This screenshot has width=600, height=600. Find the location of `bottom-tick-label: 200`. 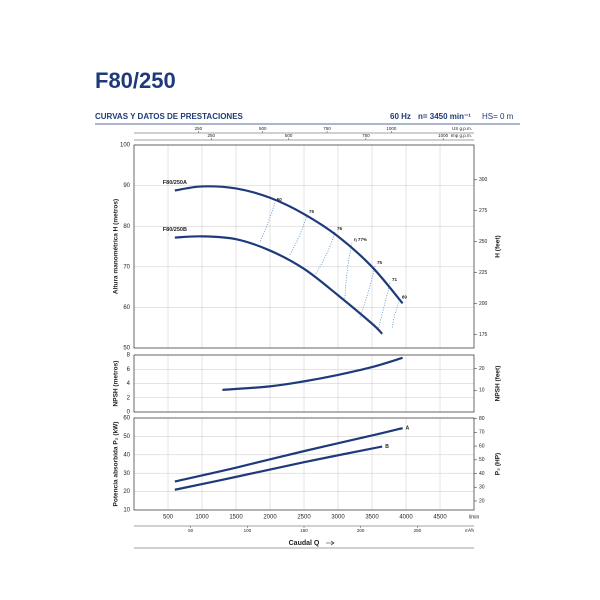

bottom-tick-label: 200 is located at coordinates (361, 530).